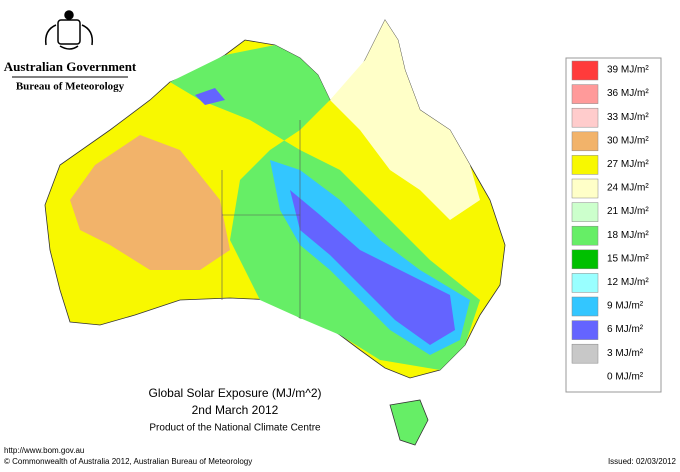 The image size is (680, 472). Describe the element at coordinates (625, 376) in the screenshot. I see `legend-label: 0 MJ/m²` at that location.